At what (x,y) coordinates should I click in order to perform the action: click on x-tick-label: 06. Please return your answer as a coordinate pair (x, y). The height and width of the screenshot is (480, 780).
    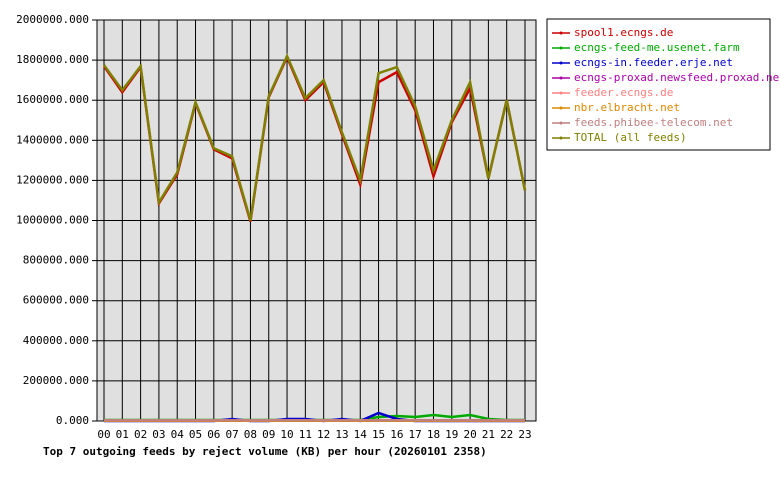
    Looking at the image, I should click on (213, 434).